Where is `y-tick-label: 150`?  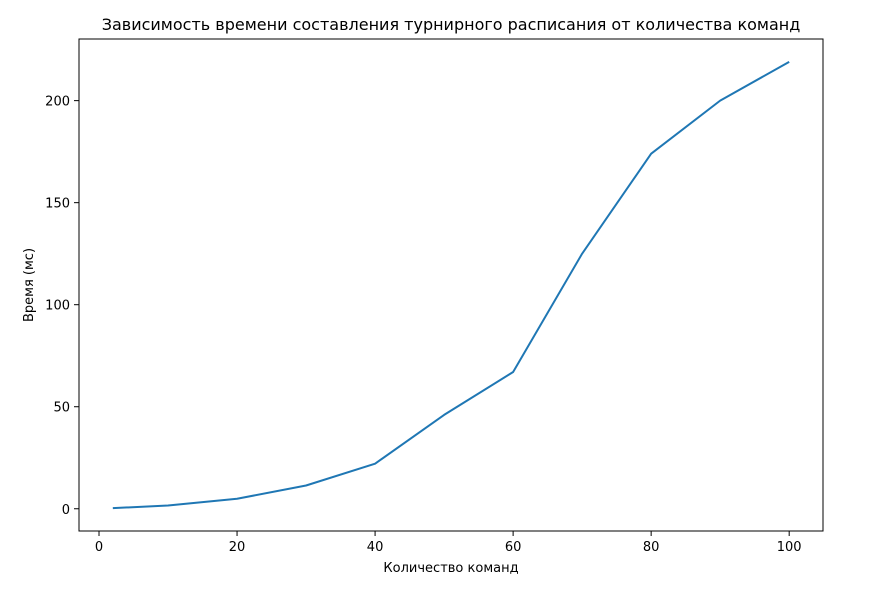 y-tick-label: 150 is located at coordinates (57, 204).